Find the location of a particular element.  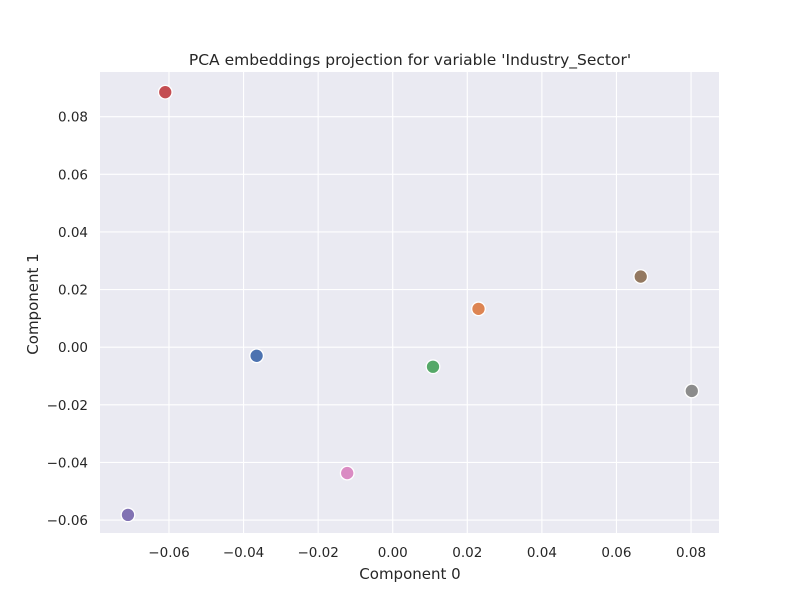

x-tick-label: 0.02 is located at coordinates (467, 553).